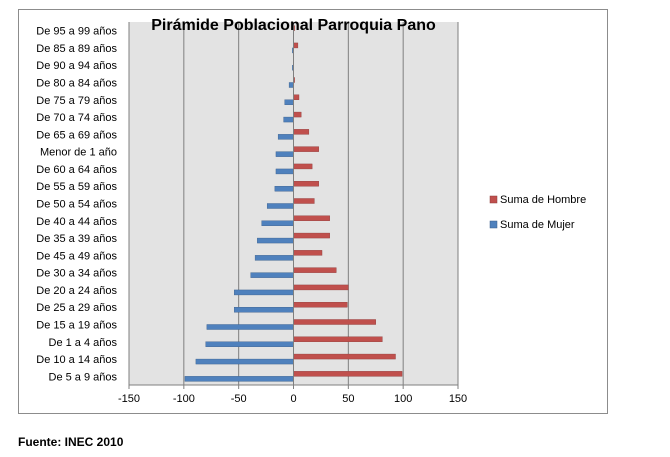 Image resolution: width=670 pixels, height=457 pixels. Describe the element at coordinates (76, 118) in the screenshot. I see `category-label: De 70 a 74 años` at that location.